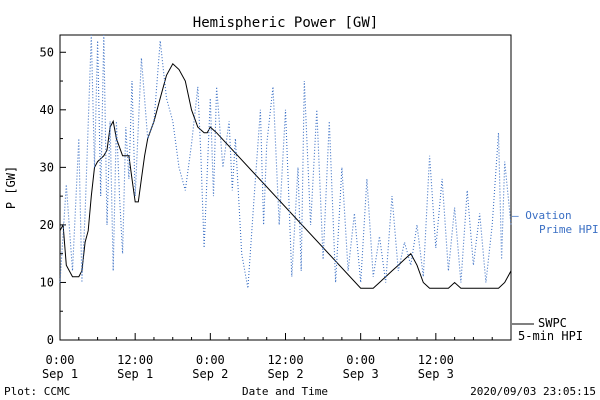 This screenshot has height=400, width=600. Describe the element at coordinates (550, 336) in the screenshot. I see `legend-swpc-line2: 5-min HPI` at that location.